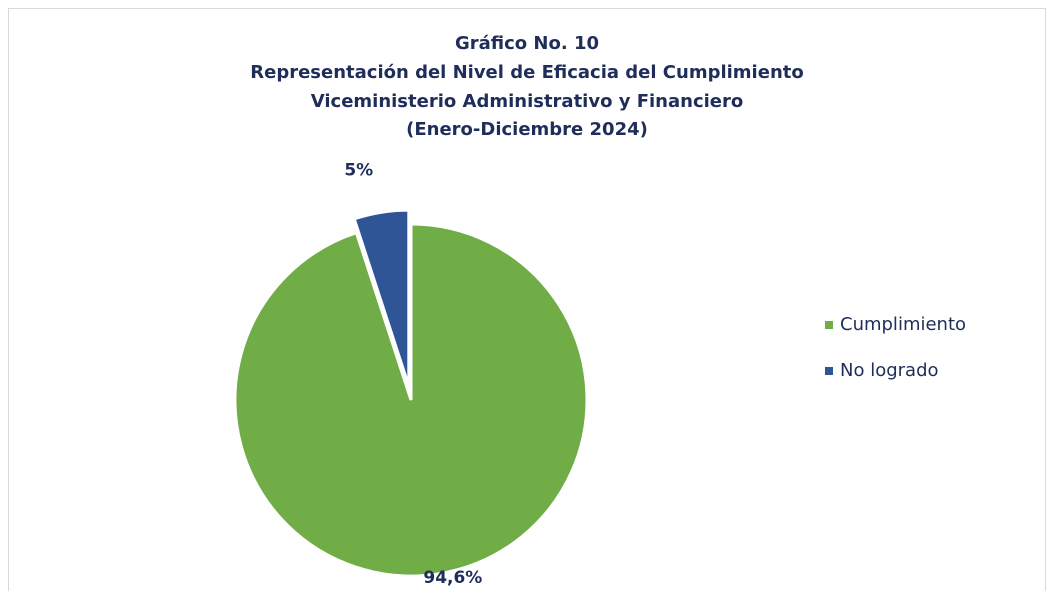 The image size is (1054, 595). I want to click on legend-label: No logrado, so click(889, 370).